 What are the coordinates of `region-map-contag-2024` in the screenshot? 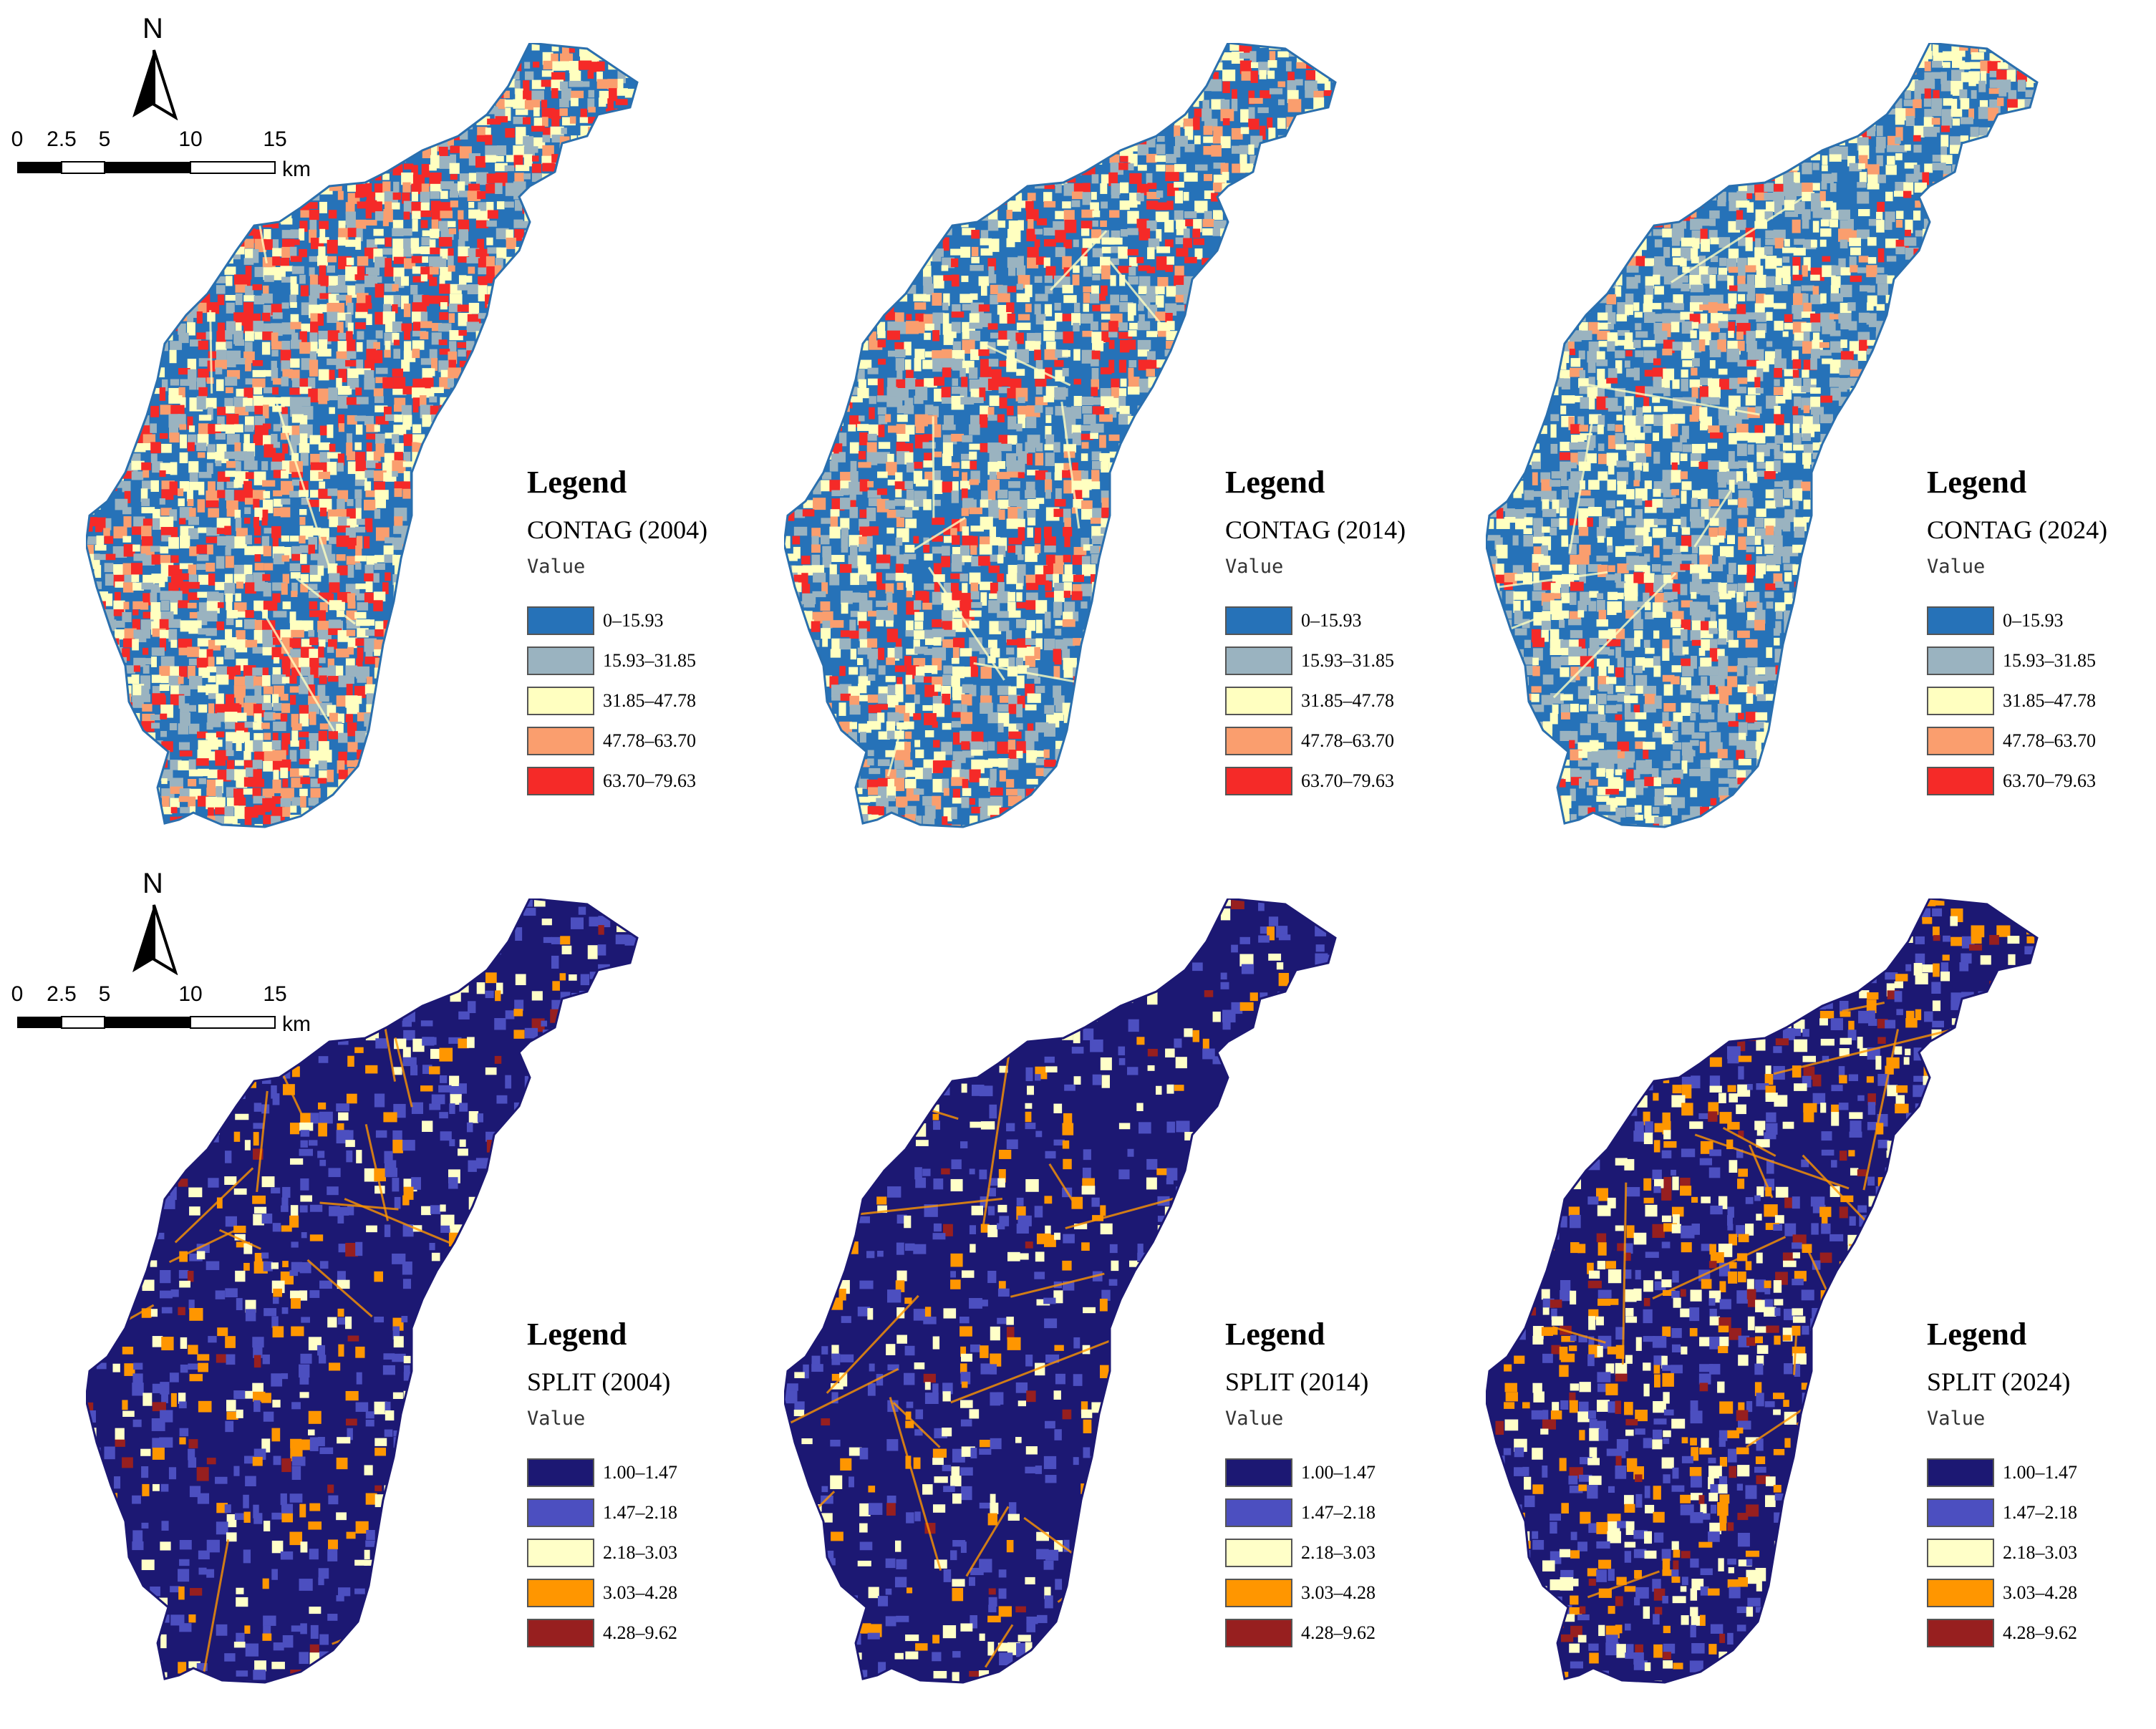 It's located at (1762, 435).